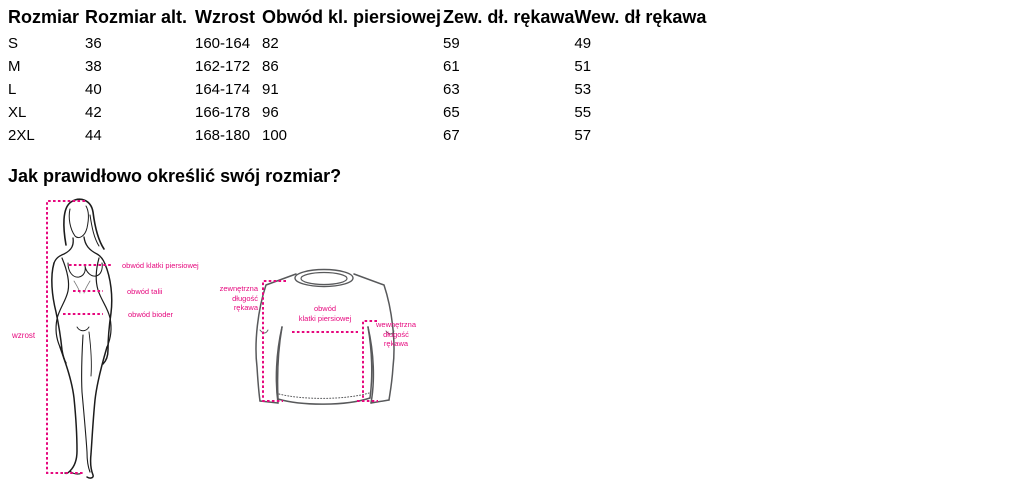 The height and width of the screenshot is (492, 1024). I want to click on table-cell: 160-164, so click(223, 43).